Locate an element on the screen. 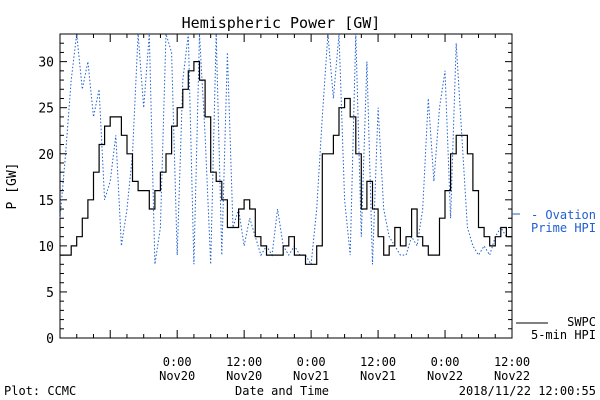  y-tick-label: 15 is located at coordinates (46, 201).